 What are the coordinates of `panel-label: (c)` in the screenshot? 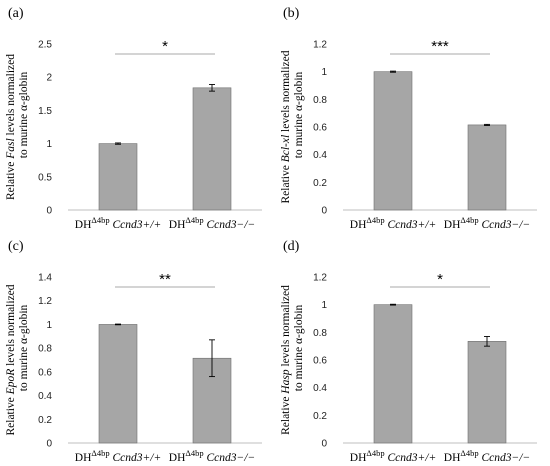 It's located at (16, 246).